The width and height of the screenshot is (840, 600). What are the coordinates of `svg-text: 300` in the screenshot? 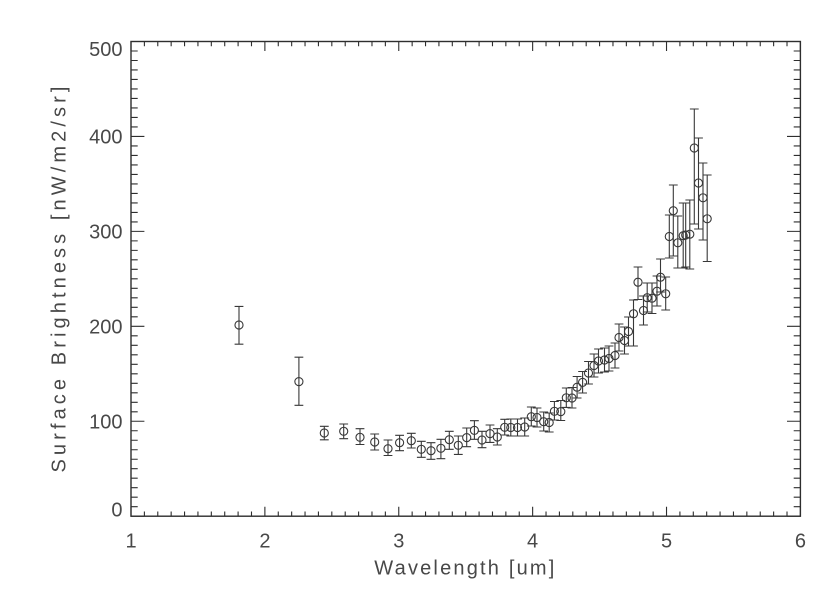 It's located at (105, 233).